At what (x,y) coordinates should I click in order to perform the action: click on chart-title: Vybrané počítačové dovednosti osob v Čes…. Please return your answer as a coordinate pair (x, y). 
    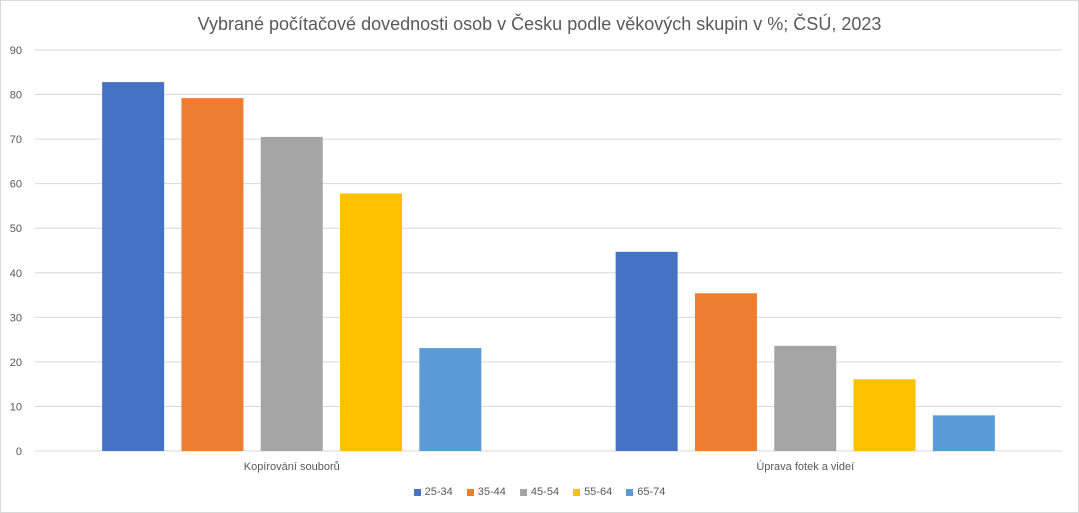
    Looking at the image, I should click on (539, 24).